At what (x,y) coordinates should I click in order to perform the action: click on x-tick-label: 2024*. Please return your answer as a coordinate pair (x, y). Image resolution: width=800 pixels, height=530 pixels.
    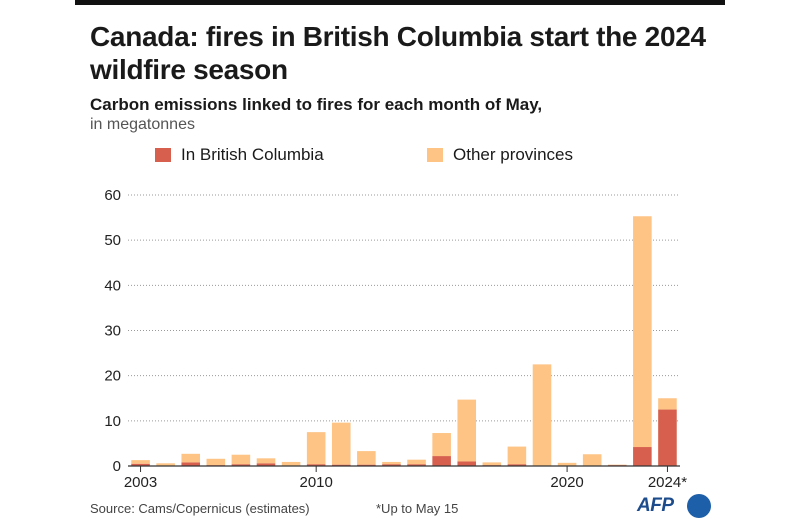
    Looking at the image, I should click on (667, 482).